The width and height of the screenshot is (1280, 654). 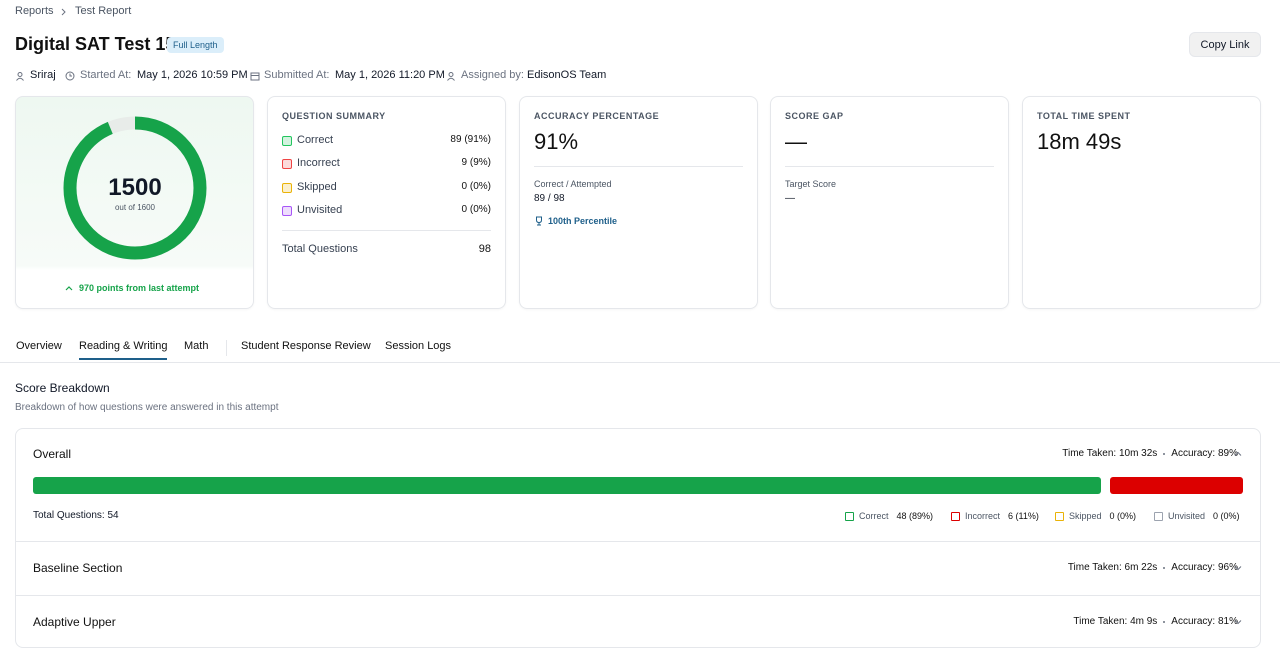 I want to click on trophy-icon, so click(x=539, y=221).